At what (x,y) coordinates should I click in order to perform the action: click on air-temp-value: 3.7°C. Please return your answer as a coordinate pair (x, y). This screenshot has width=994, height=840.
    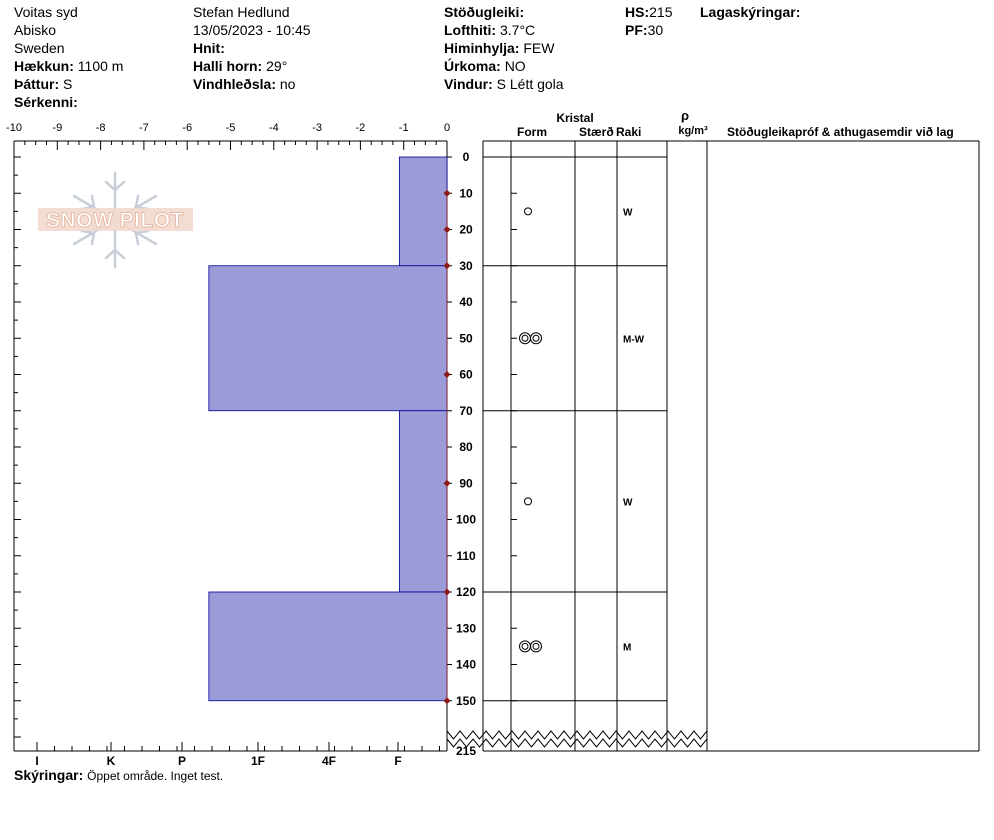
    Looking at the image, I should click on (517, 30).